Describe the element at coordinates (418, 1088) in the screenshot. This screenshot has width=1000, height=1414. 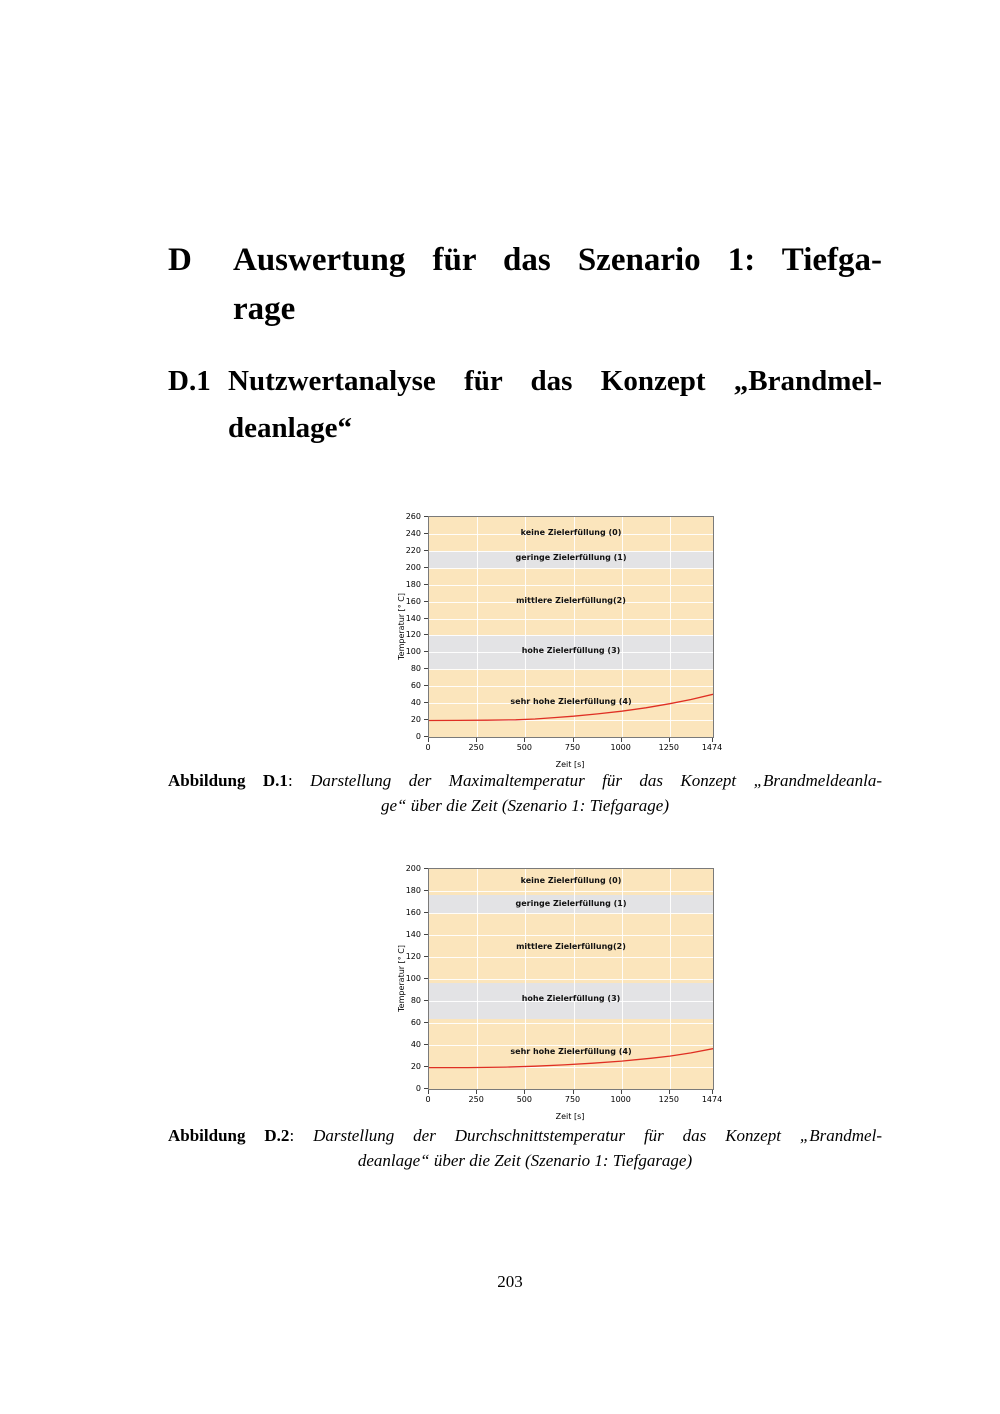
I see `y-tick-label: 0` at that location.